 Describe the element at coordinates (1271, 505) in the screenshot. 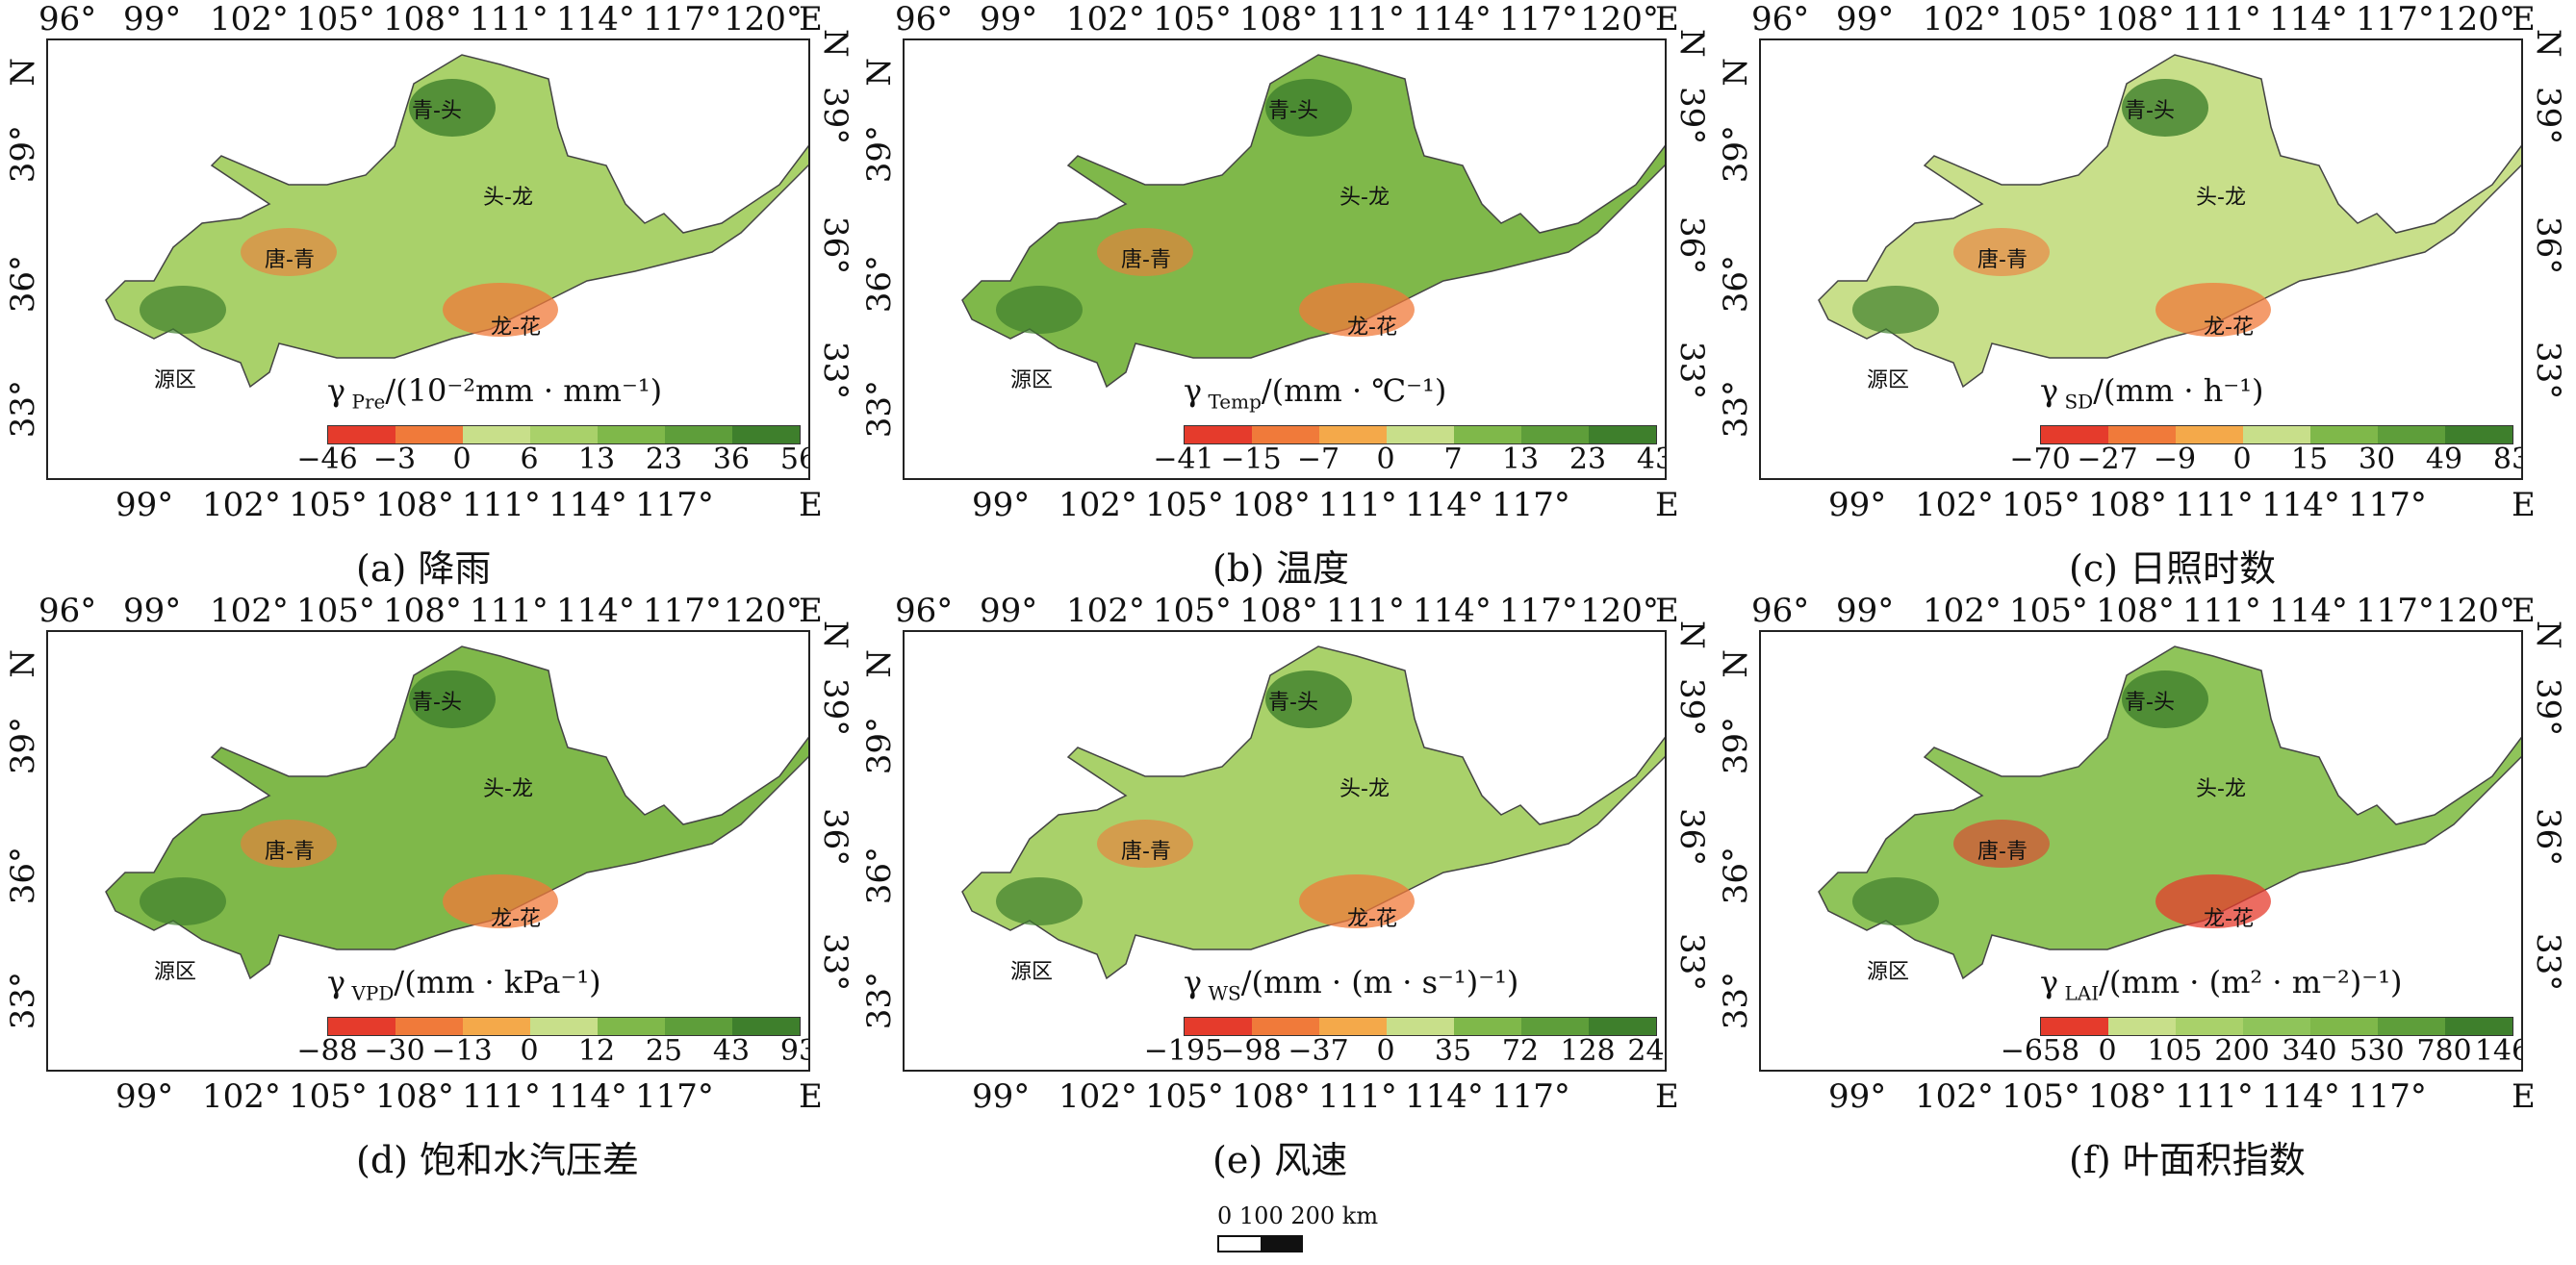

I see `lon-tick-bottom: 108°` at that location.